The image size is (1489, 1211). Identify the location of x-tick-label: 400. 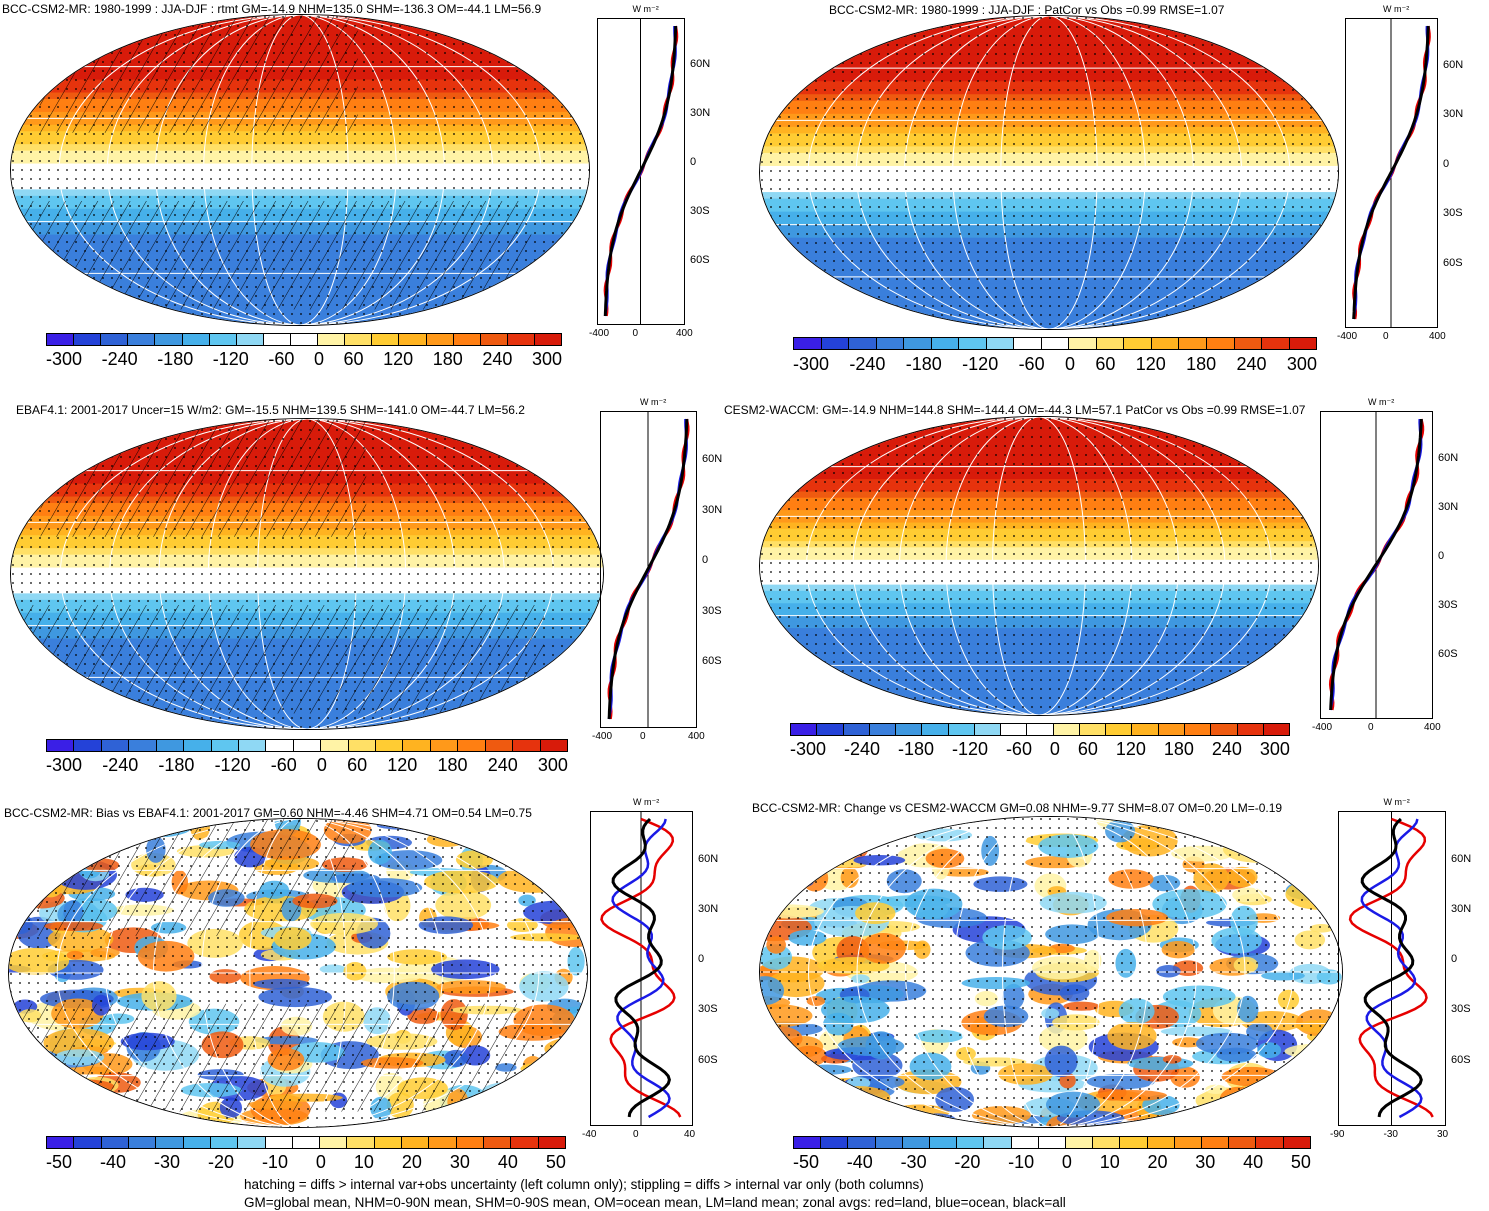
(1437, 336).